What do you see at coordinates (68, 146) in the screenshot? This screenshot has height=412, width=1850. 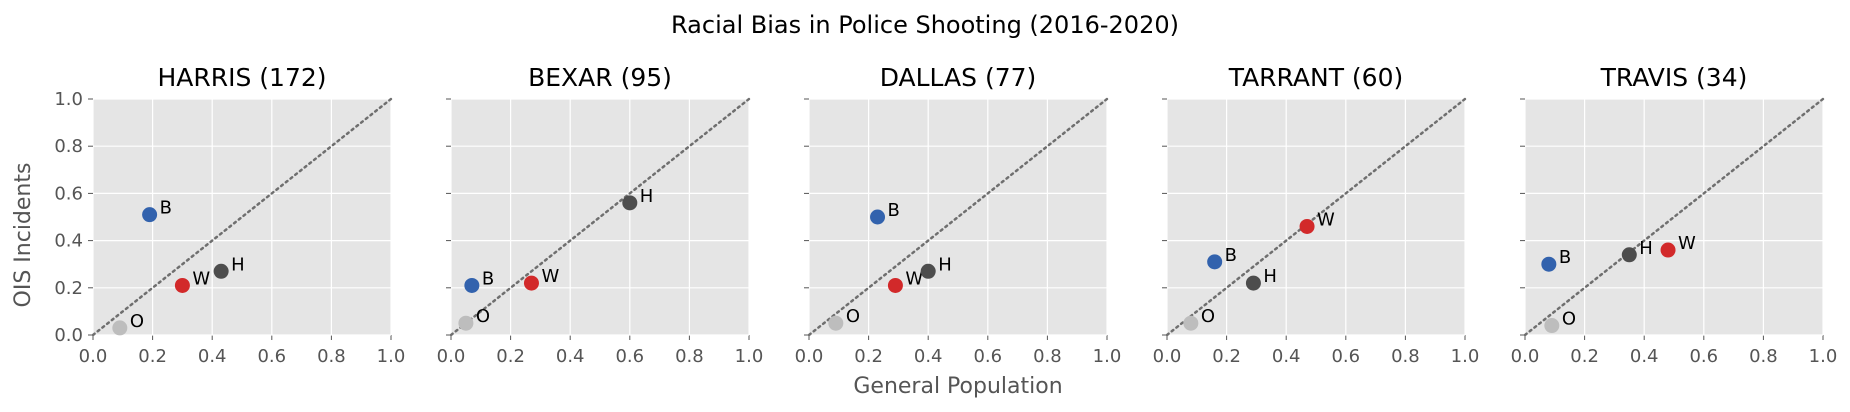 I see `y-tick-label: 0.8` at bounding box center [68, 146].